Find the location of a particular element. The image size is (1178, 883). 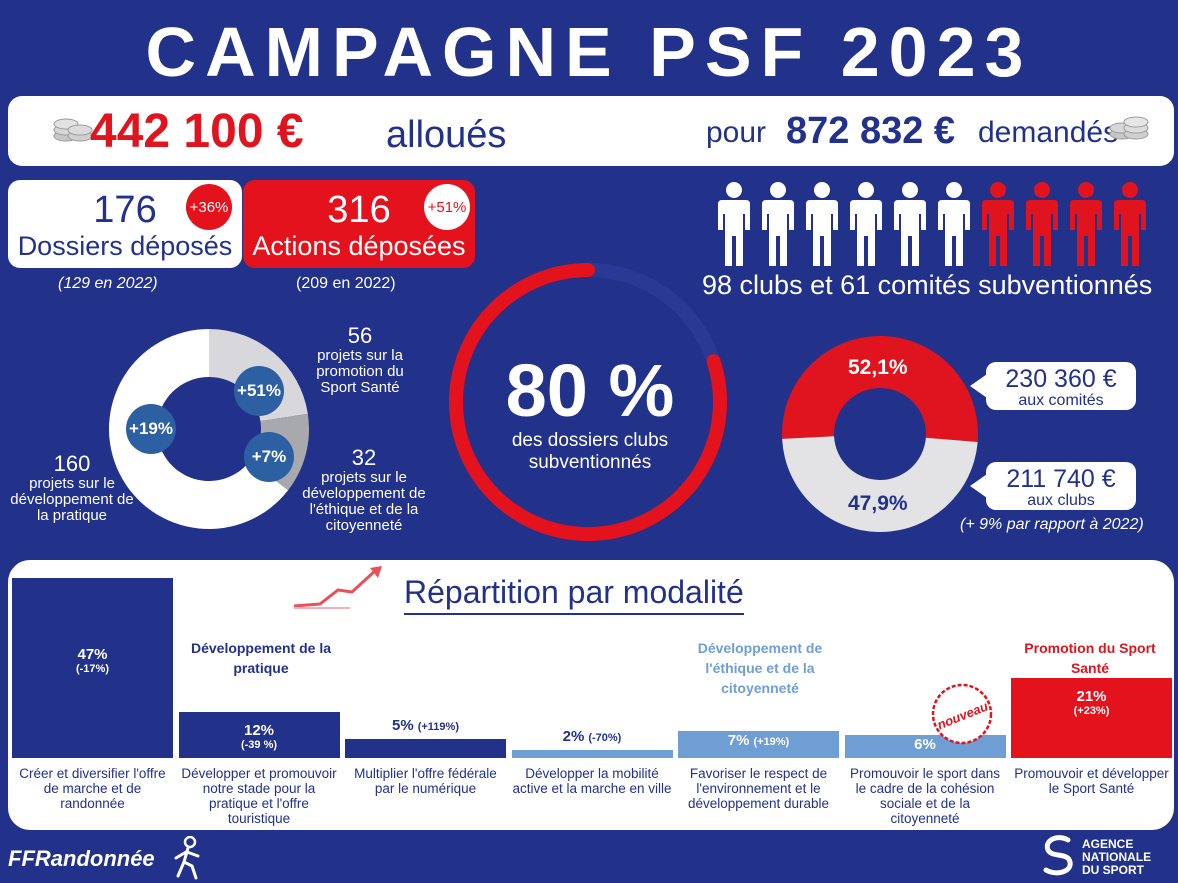

bar-value-label: 21% (+23%) is located at coordinates (1091, 702).